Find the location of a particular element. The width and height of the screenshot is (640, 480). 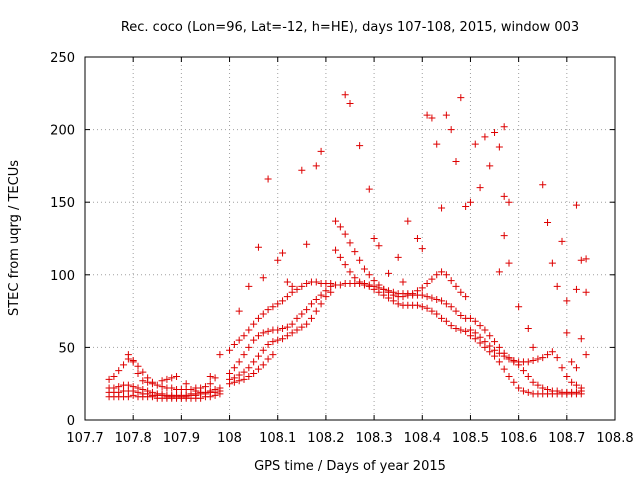

y-tick-label: 200 is located at coordinates (62, 131).